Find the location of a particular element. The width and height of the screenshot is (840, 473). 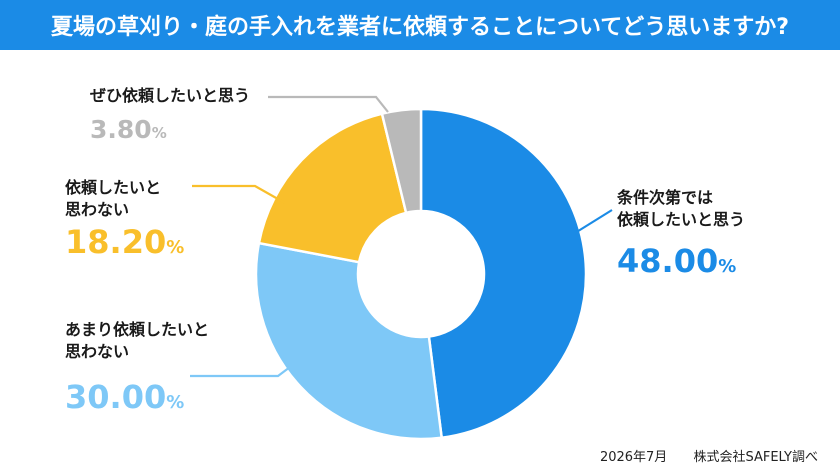

chart-title: 夏場の草刈り・庭の手入れを業者に依頼することについてどう思いますか? is located at coordinates (420, 25).